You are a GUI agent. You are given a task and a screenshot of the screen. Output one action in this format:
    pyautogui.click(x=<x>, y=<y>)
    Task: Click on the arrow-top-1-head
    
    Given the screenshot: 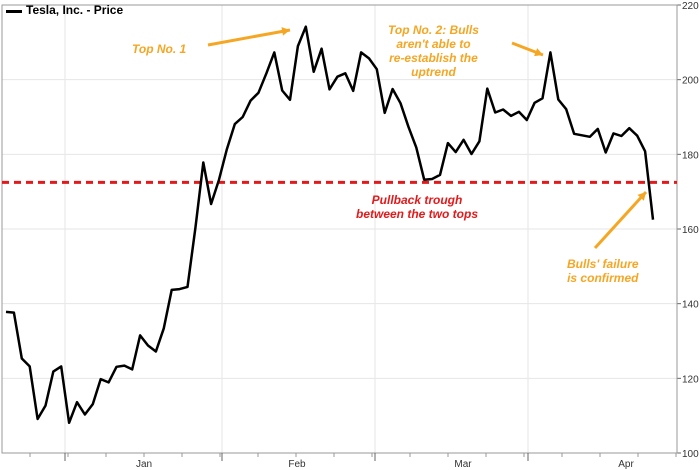 What is the action you would take?
    pyautogui.click(x=285, y=31)
    